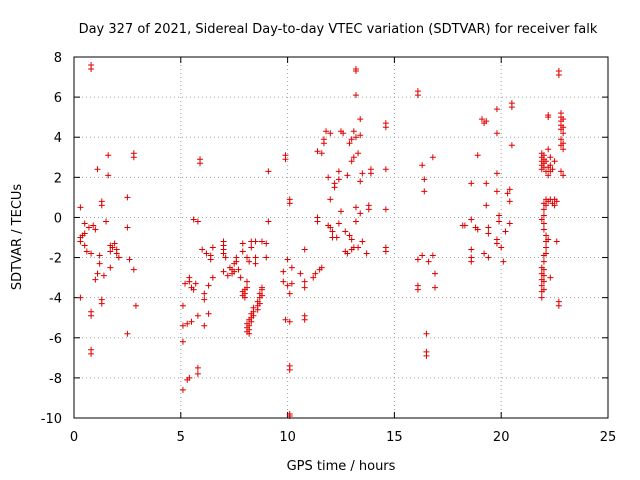  Describe the element at coordinates (51, 419) in the screenshot. I see `y-tick-label: -10` at that location.